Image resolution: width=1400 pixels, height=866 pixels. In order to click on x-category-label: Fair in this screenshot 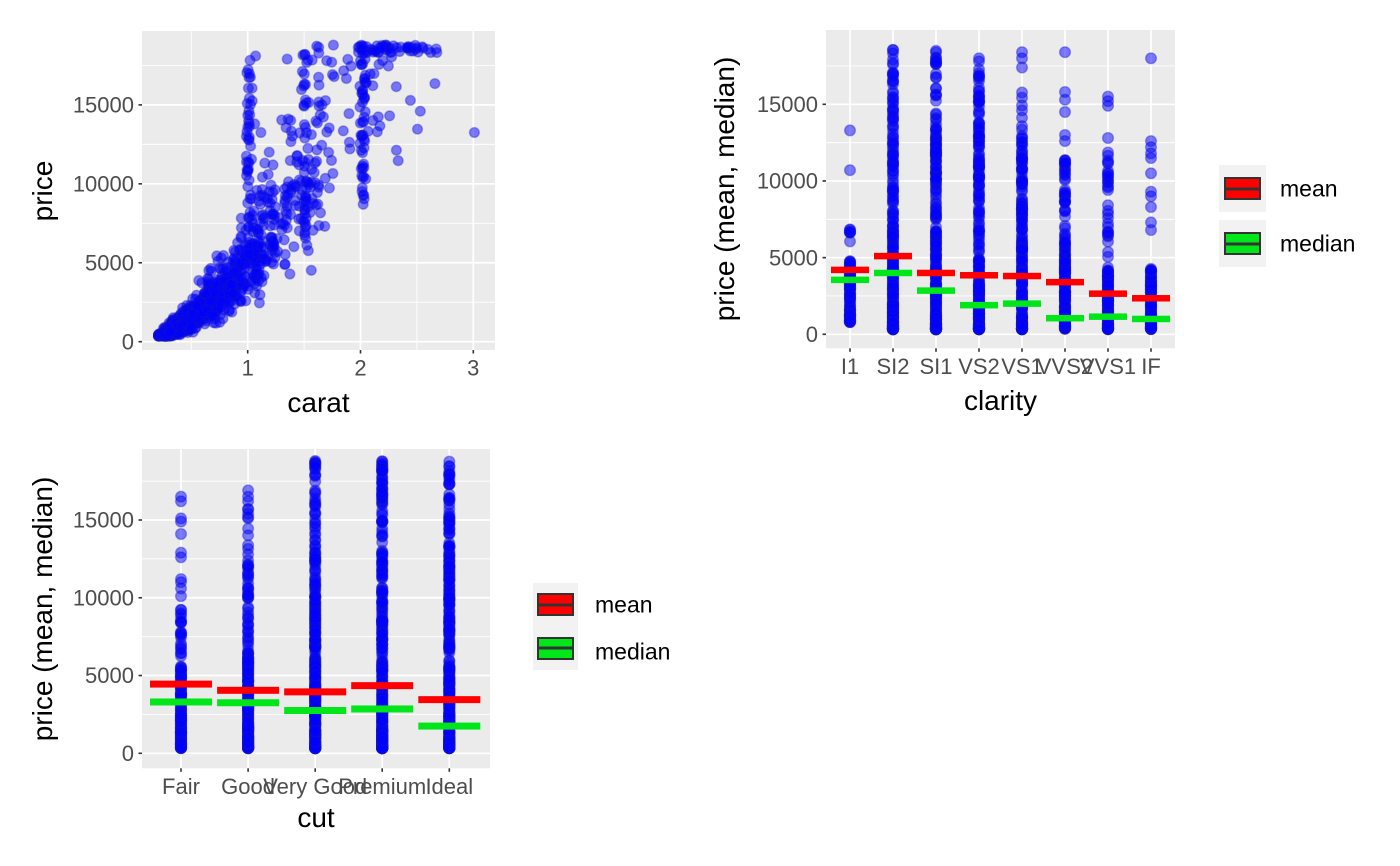, I will do `click(181, 786)`.